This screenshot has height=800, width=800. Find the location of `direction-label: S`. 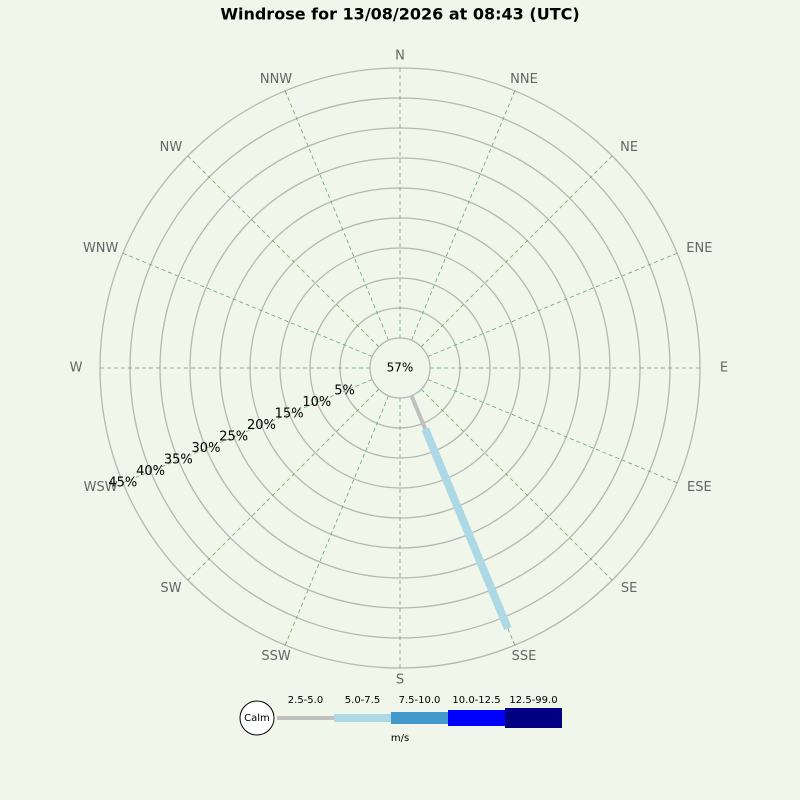

direction-label: S is located at coordinates (400, 680).